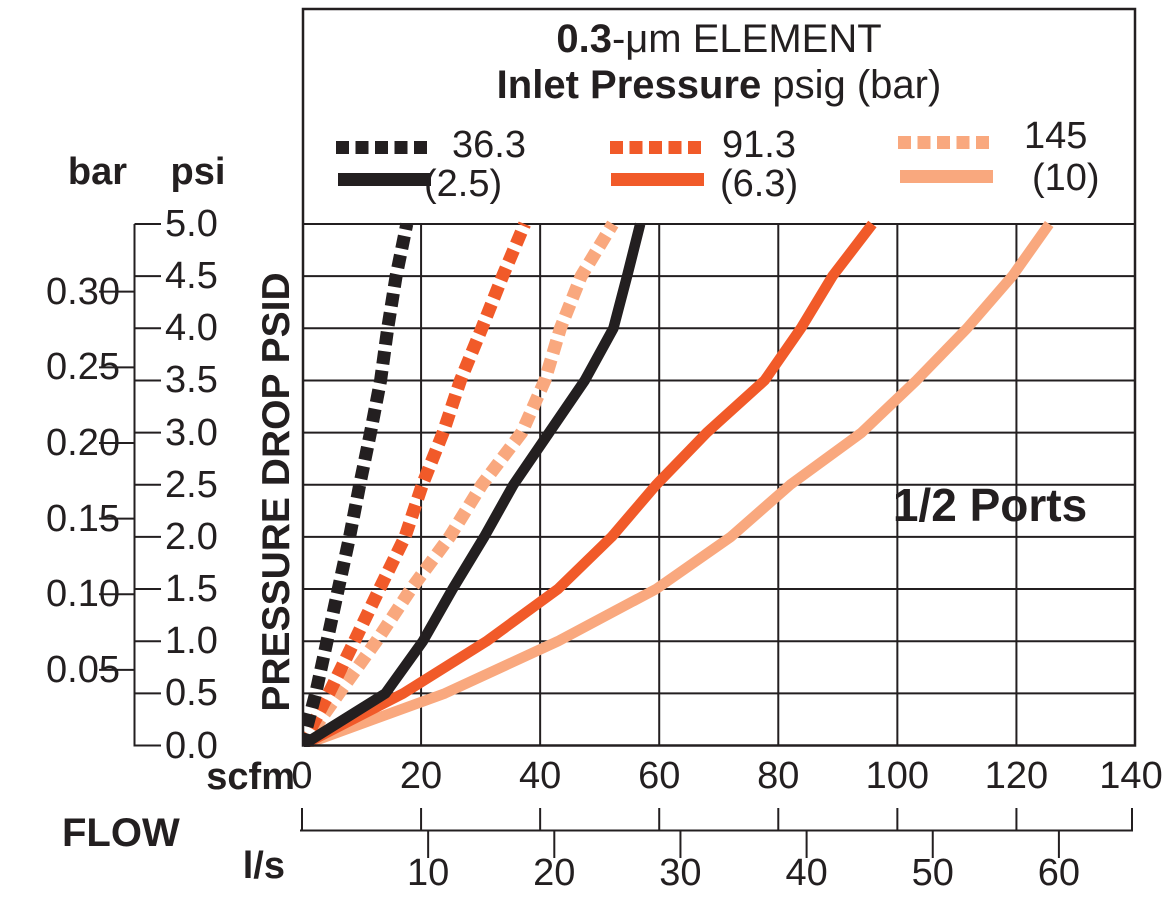  What do you see at coordinates (421, 776) in the screenshot?
I see `scfm-tick-label: 20` at bounding box center [421, 776].